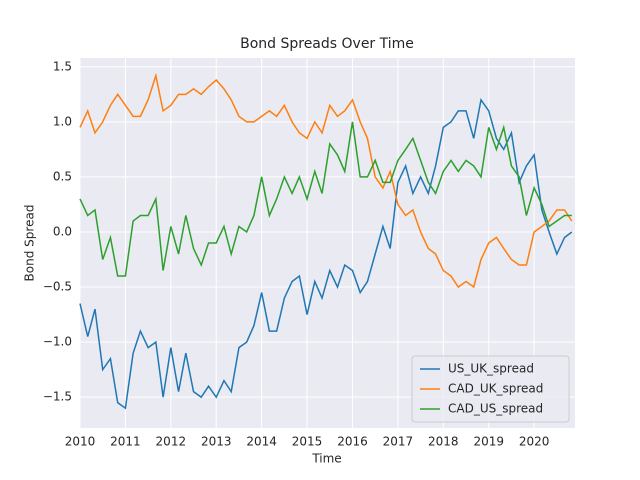 The width and height of the screenshot is (640, 480). Describe the element at coordinates (491, 369) in the screenshot. I see `legend-label: US_UK_spread` at that location.